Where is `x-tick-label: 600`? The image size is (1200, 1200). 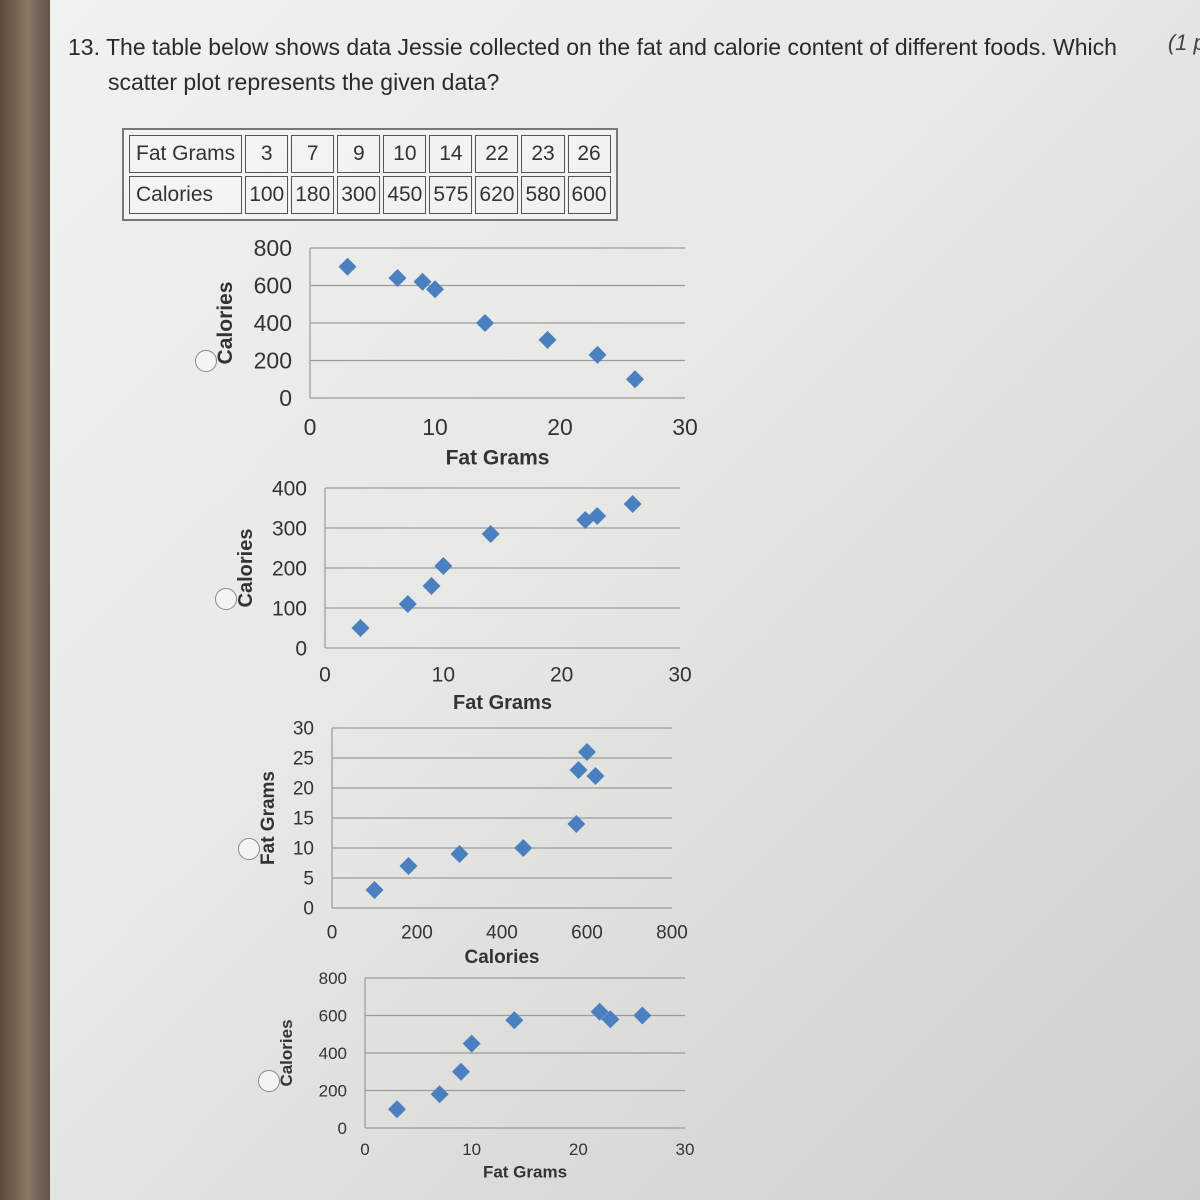 x-tick-label: 600 is located at coordinates (587, 932).